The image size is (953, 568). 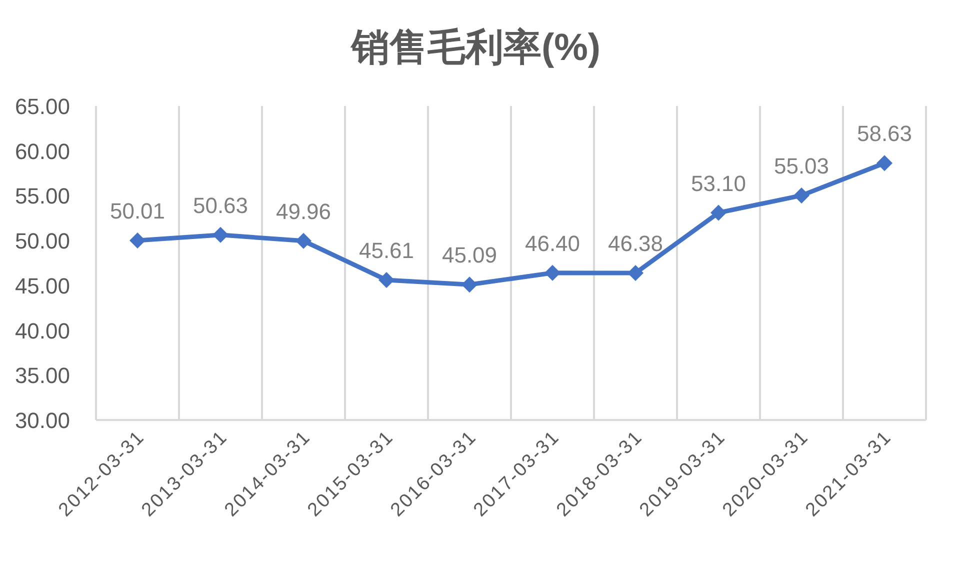 I want to click on text: 45.61, so click(x=386, y=250).